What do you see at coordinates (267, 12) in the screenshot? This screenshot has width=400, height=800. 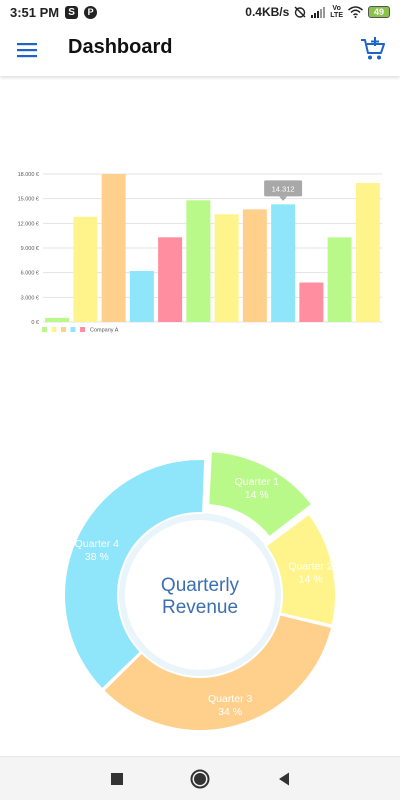 I see `network-speed: 0.4KB/s` at bounding box center [267, 12].